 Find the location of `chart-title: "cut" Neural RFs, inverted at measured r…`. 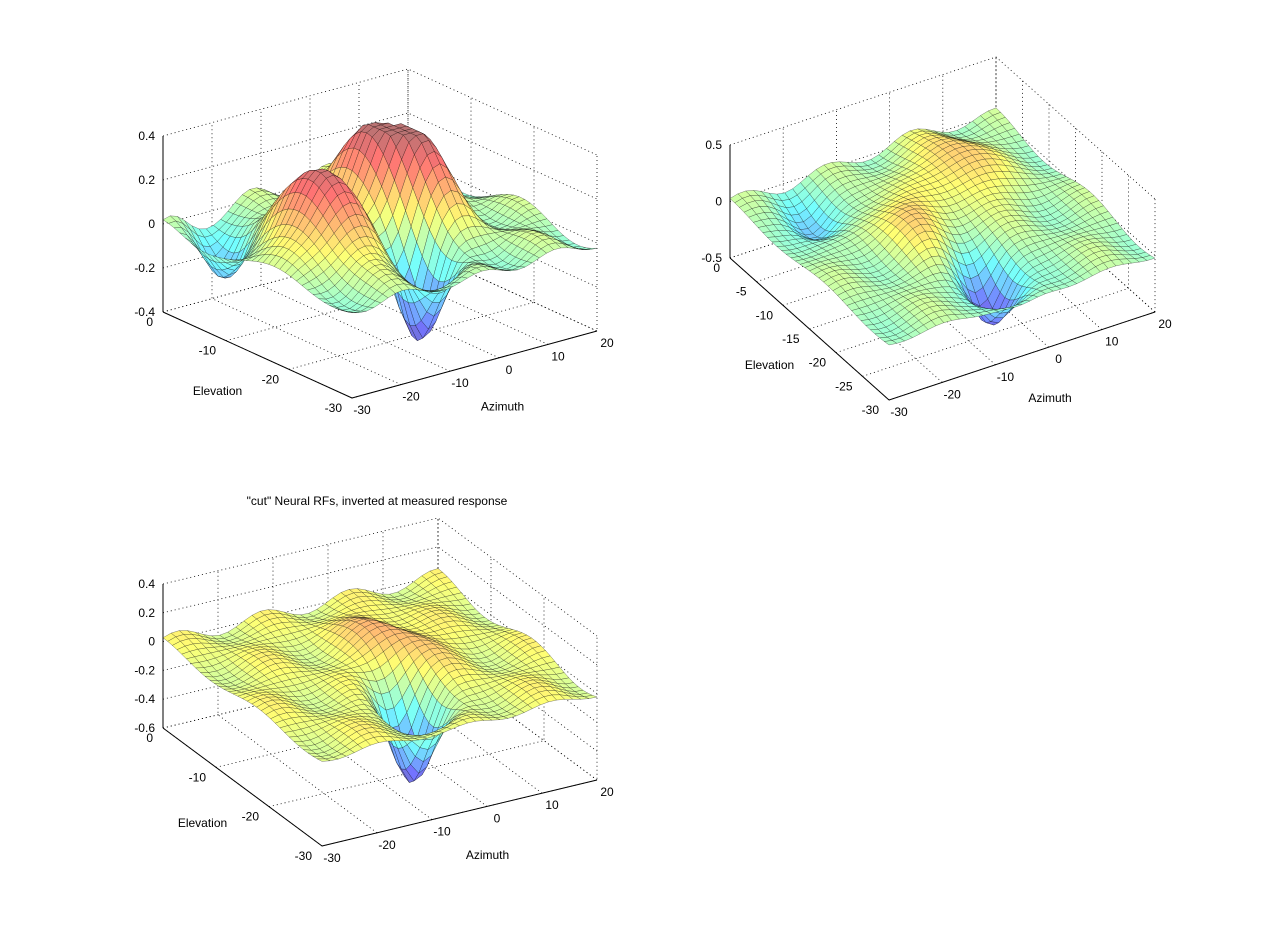

chart-title: "cut" Neural RFs, inverted at measured r… is located at coordinates (377, 501).